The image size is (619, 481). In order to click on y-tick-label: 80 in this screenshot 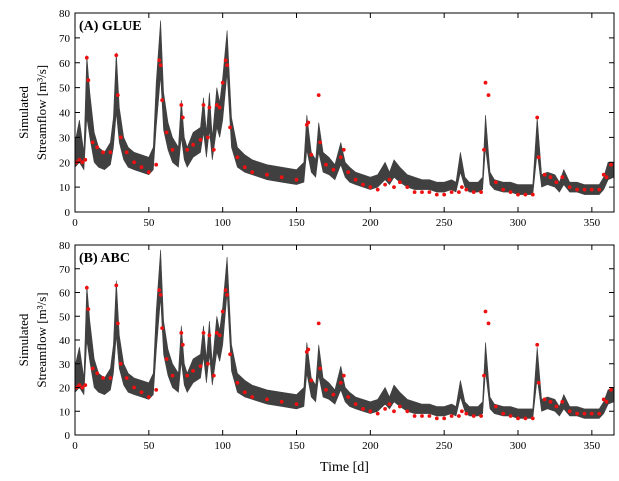, I will do `click(65, 14)`.